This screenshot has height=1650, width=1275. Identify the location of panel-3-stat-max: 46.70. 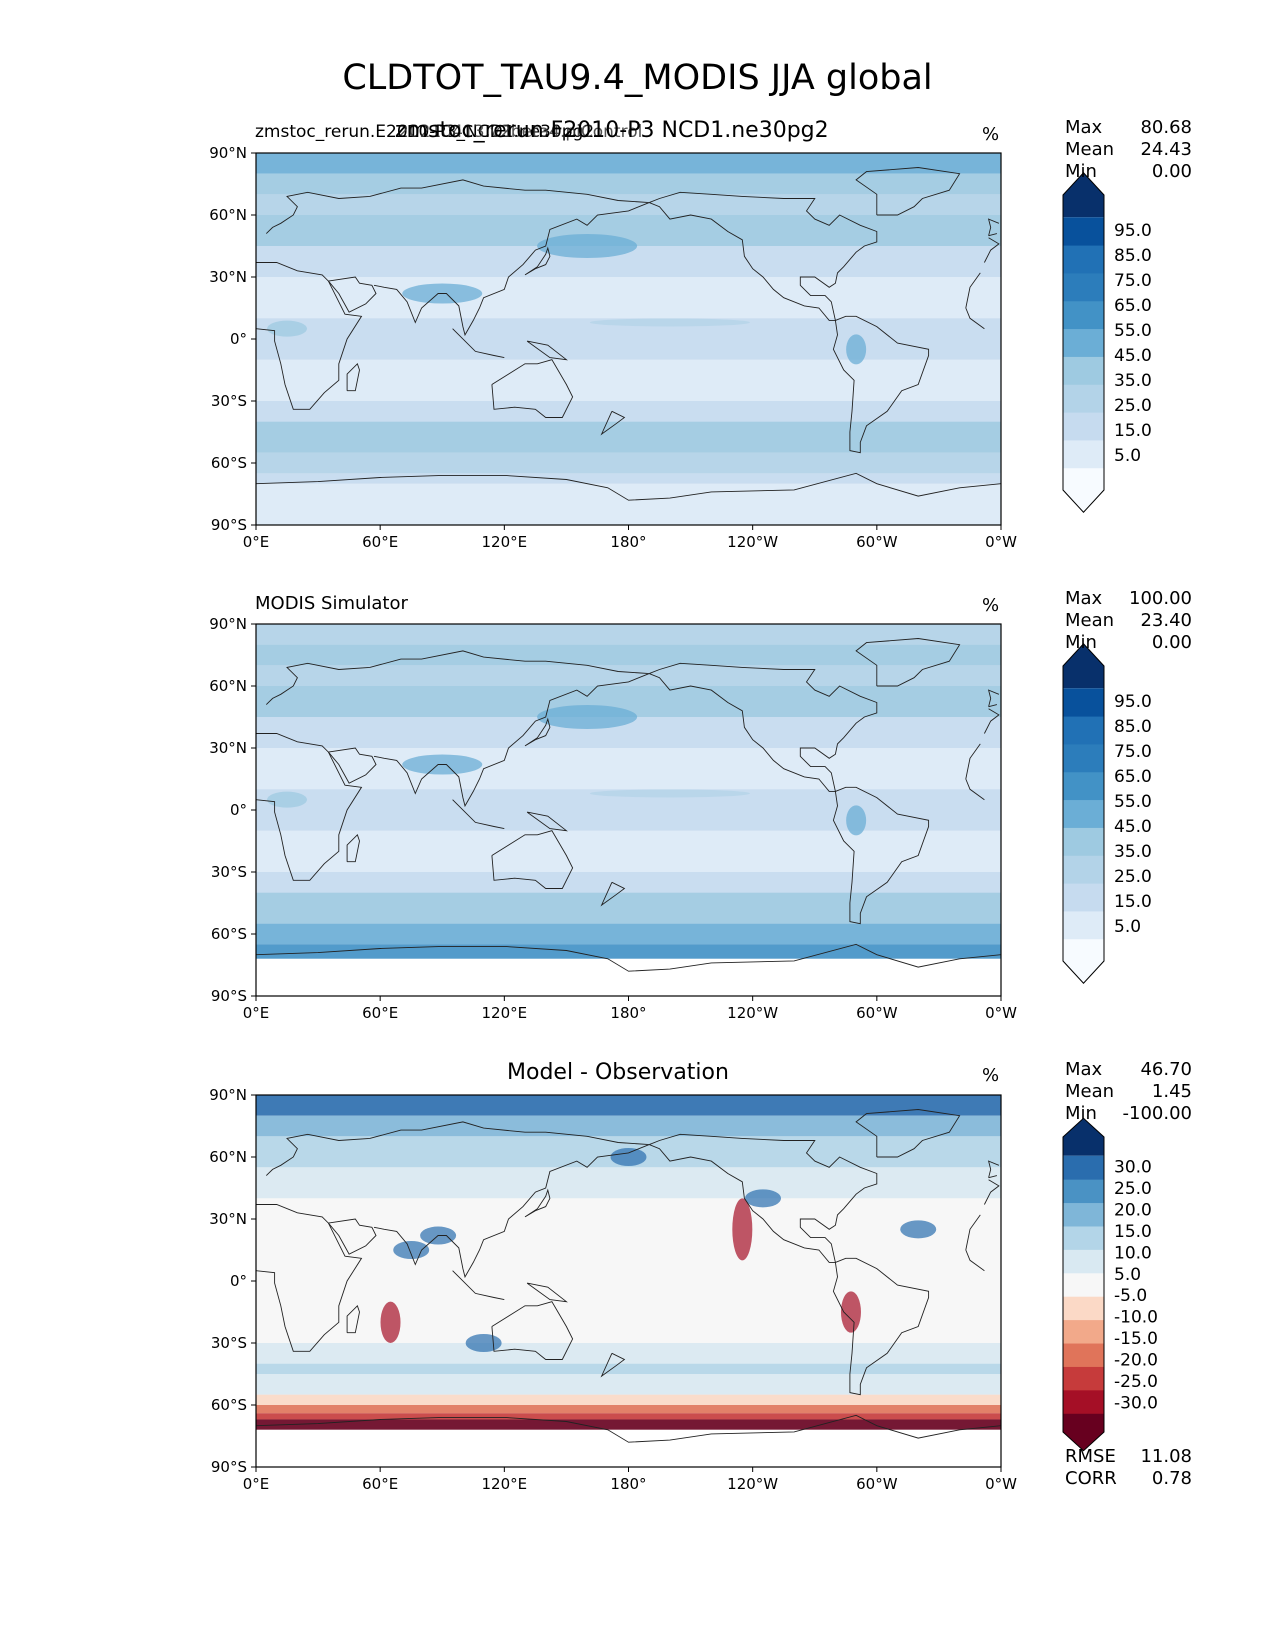
(1166, 1069).